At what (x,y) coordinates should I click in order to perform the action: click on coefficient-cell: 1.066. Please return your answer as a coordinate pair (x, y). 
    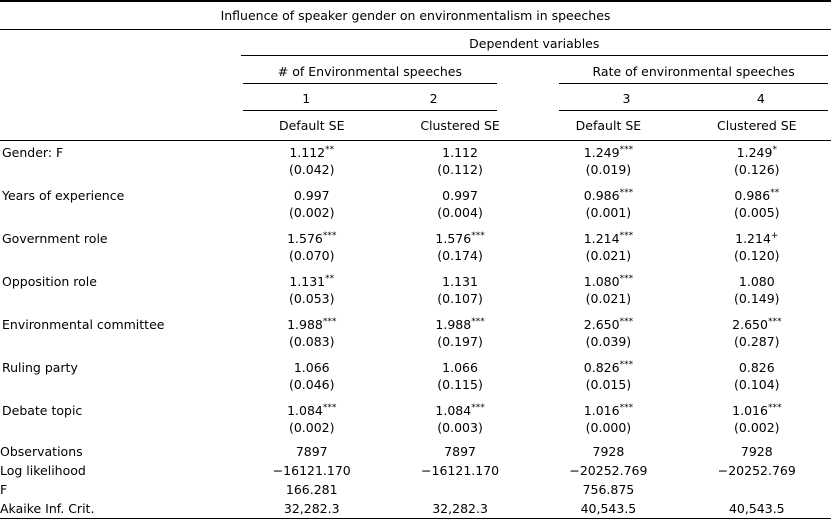
    Looking at the image, I should click on (311, 367).